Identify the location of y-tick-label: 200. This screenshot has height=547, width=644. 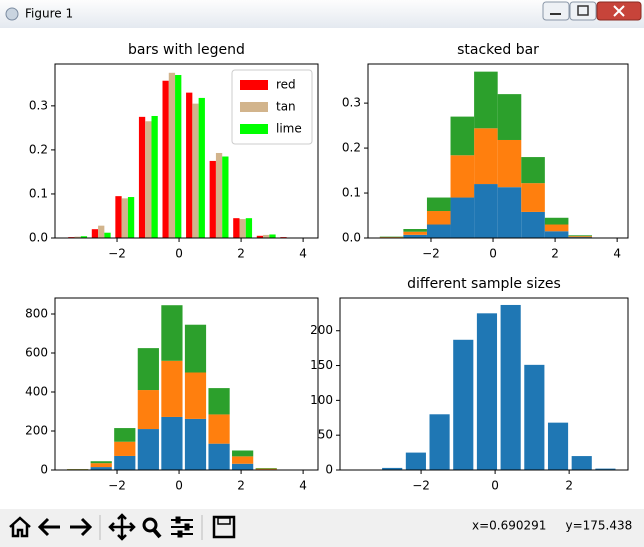
(321, 330).